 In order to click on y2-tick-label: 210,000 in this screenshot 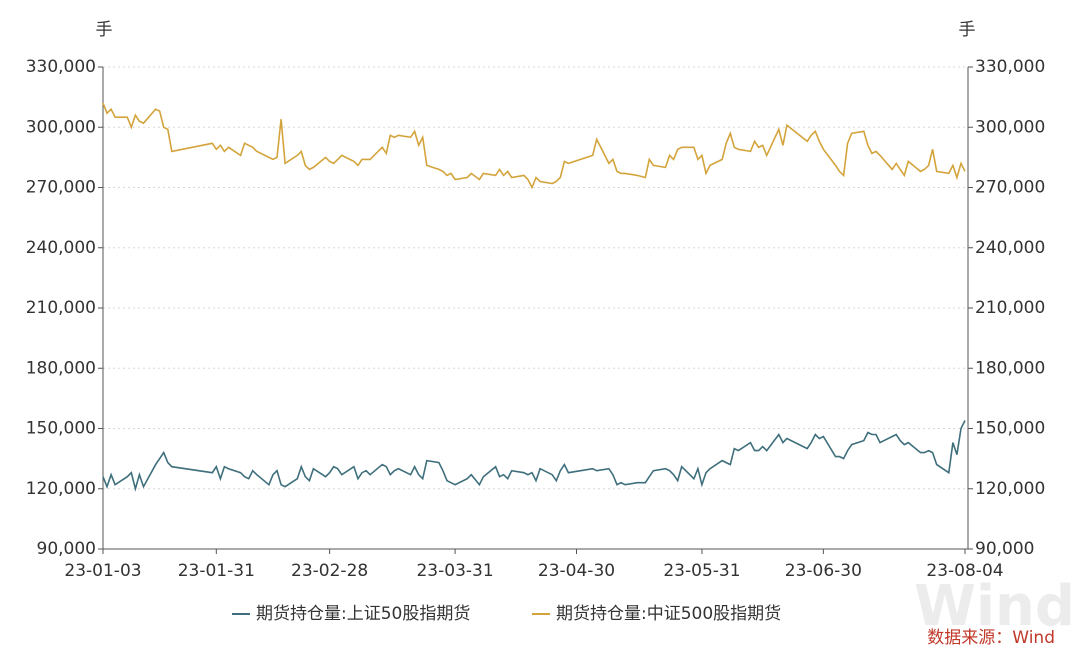, I will do `click(1010, 308)`.